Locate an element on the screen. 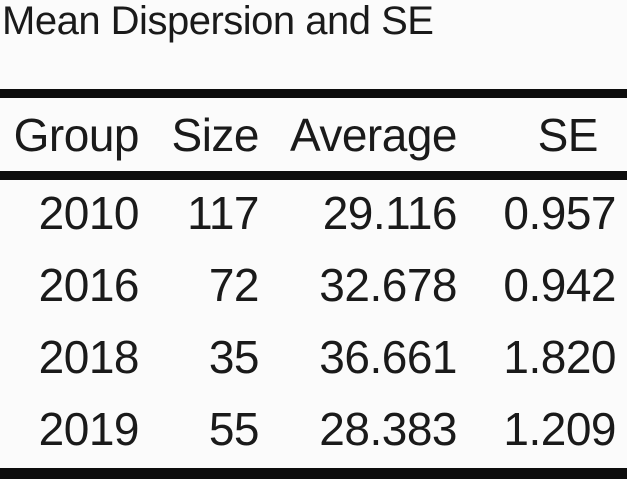 Image resolution: width=627 pixels, height=479 pixels. cell-average: 29.116 is located at coordinates (390, 213).